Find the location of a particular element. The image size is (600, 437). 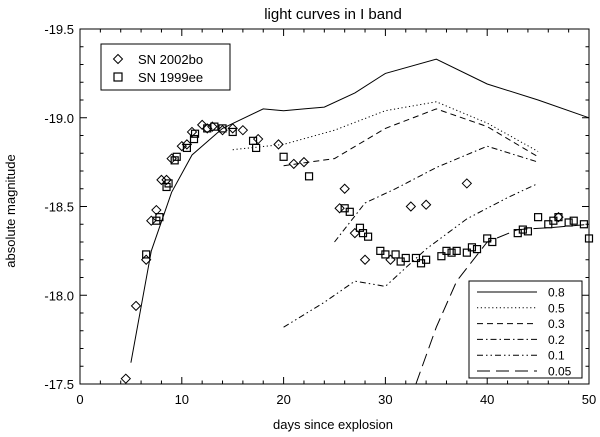

marker-legend: SN 2002bo SN 1999ee is located at coordinates (165, 67).